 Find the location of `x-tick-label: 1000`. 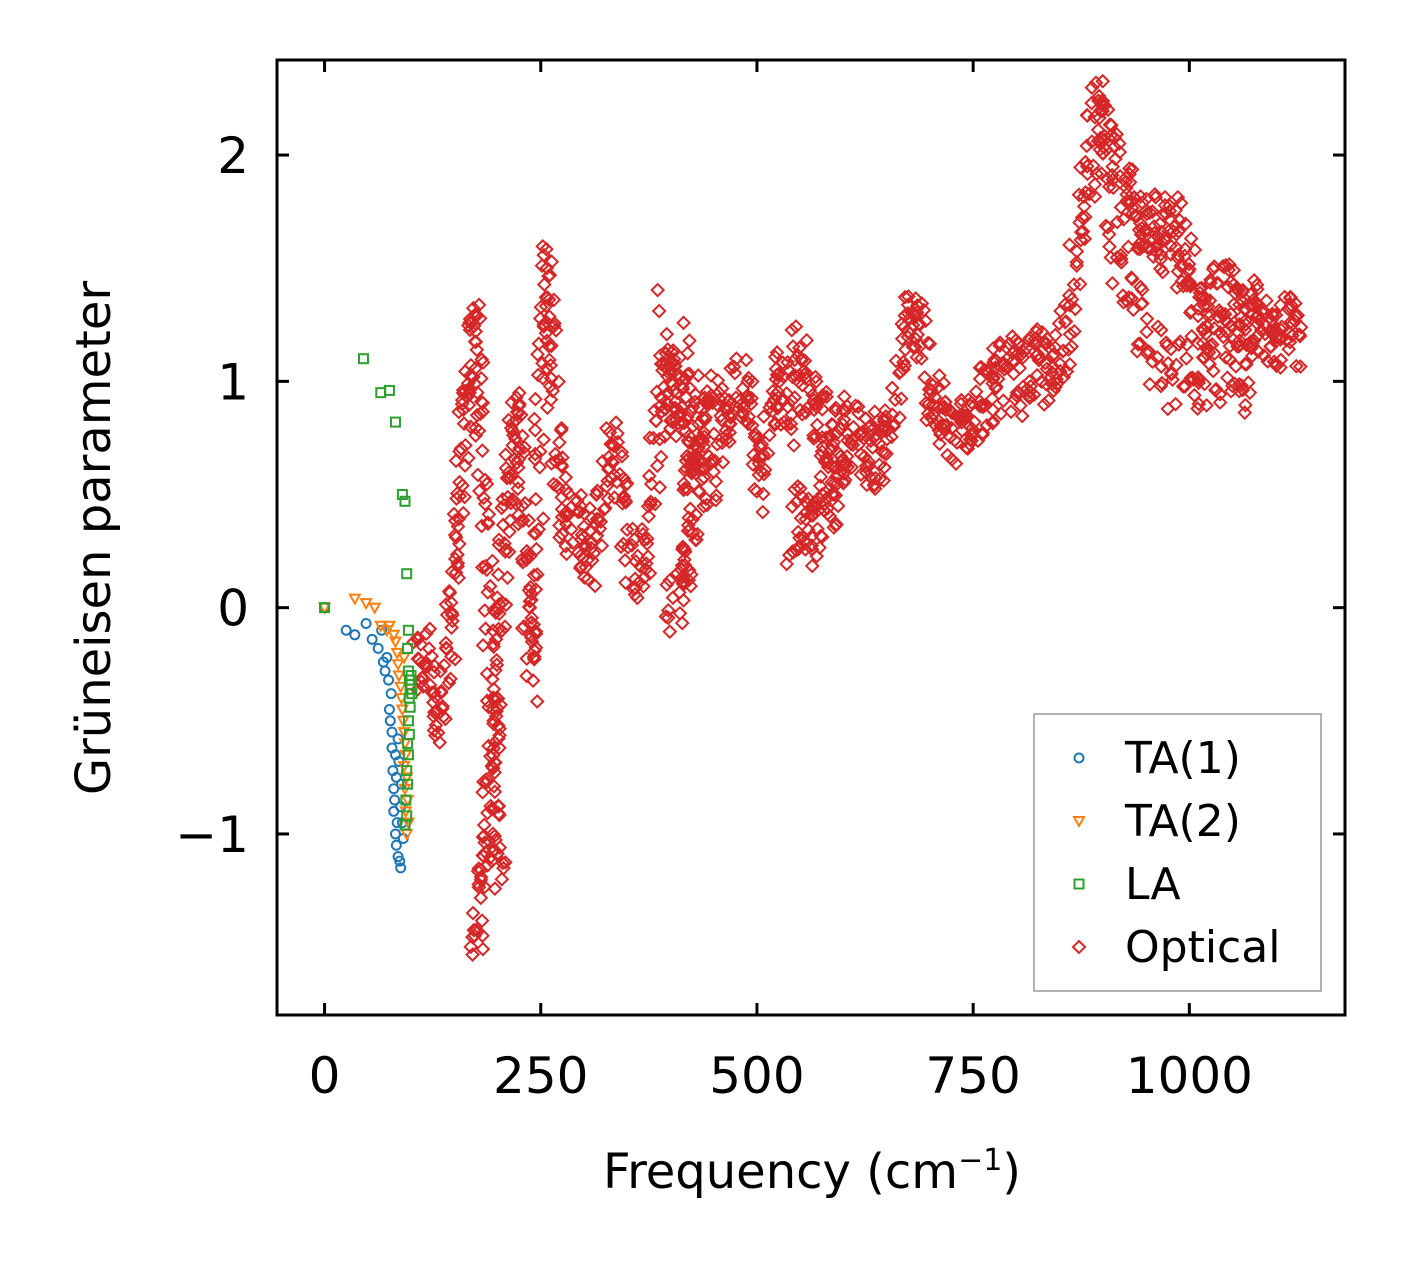

x-tick-label: 1000 is located at coordinates (1189, 1076).